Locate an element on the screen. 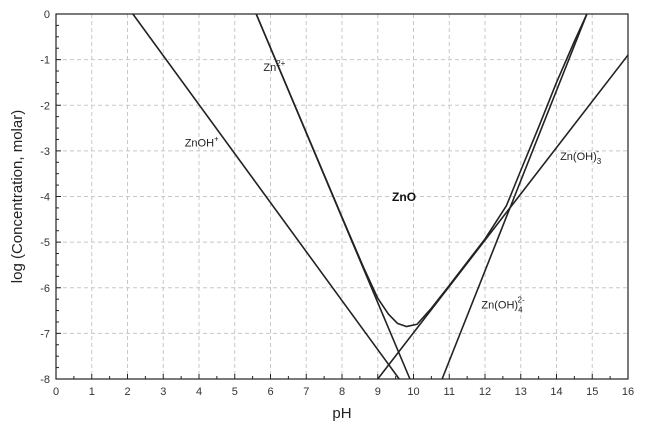  y-tick-label: 0 is located at coordinates (47, 15).